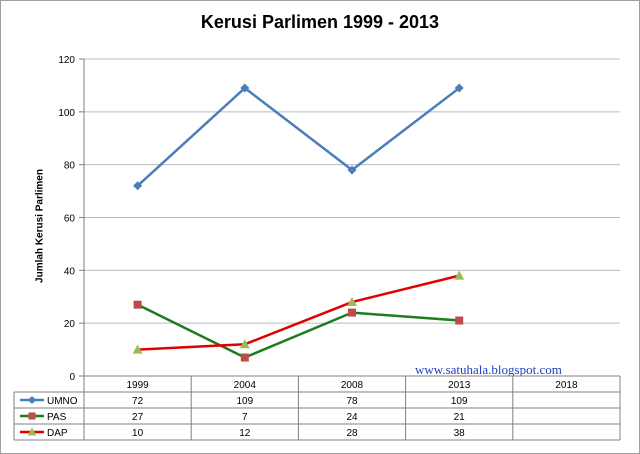 The image size is (640, 454). What do you see at coordinates (137, 385) in the screenshot?
I see `x-category-label-1999: 1999` at bounding box center [137, 385].